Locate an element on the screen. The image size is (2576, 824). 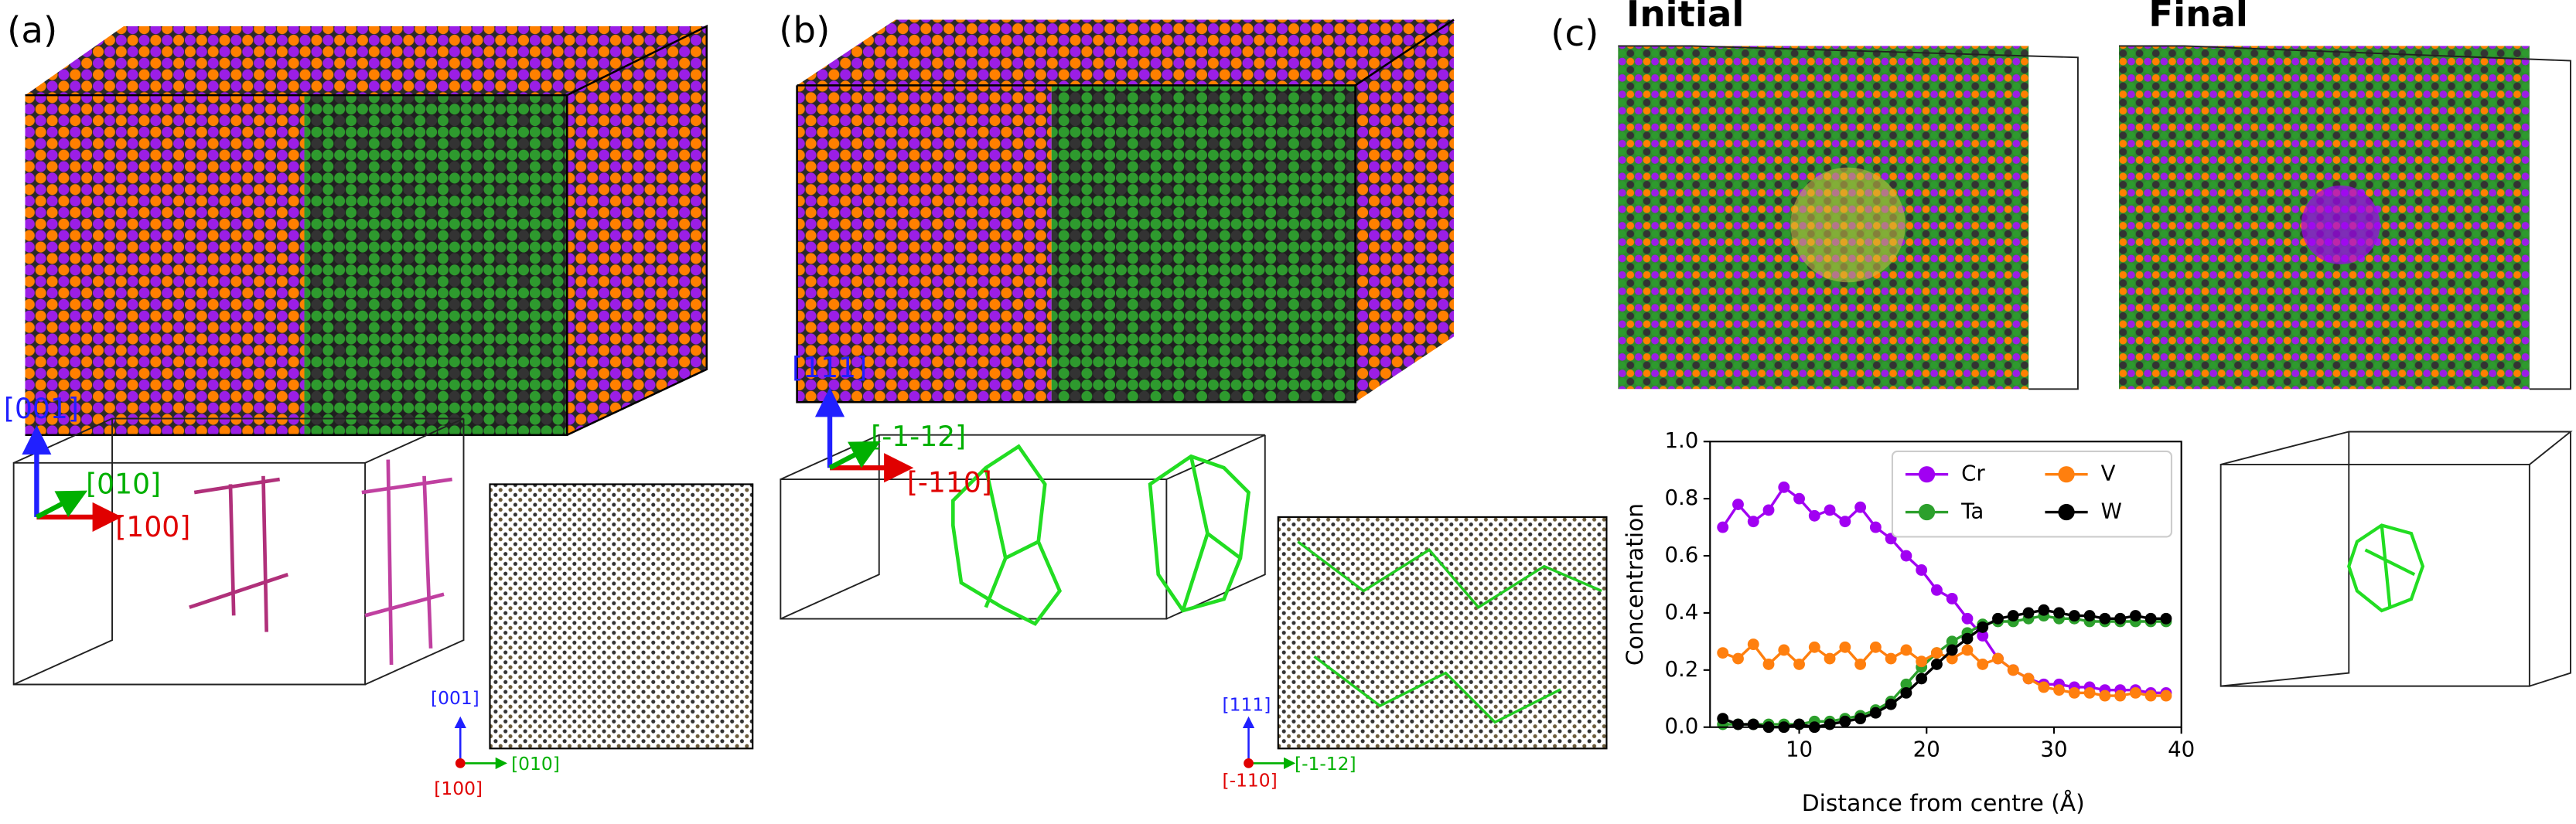
panel-label: (c) is located at coordinates (1574, 34).